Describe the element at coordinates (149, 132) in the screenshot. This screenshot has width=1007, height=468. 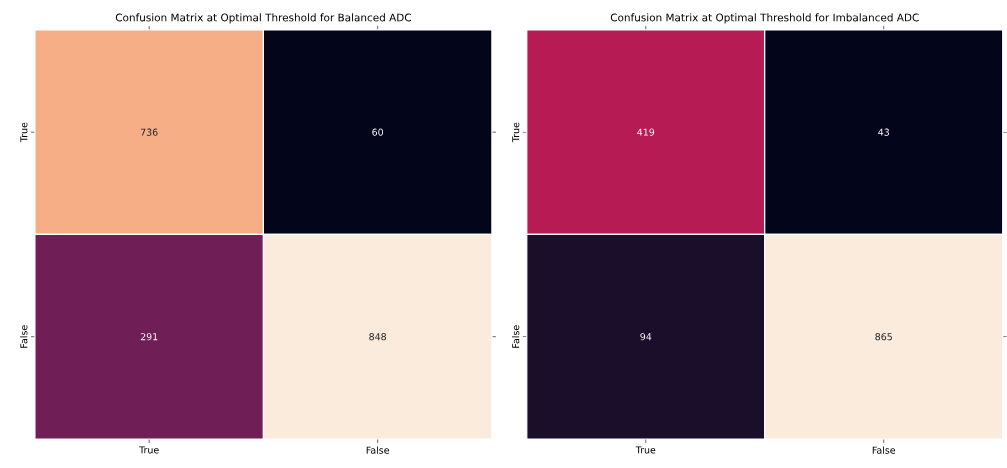
I see `data-label: 736` at that location.